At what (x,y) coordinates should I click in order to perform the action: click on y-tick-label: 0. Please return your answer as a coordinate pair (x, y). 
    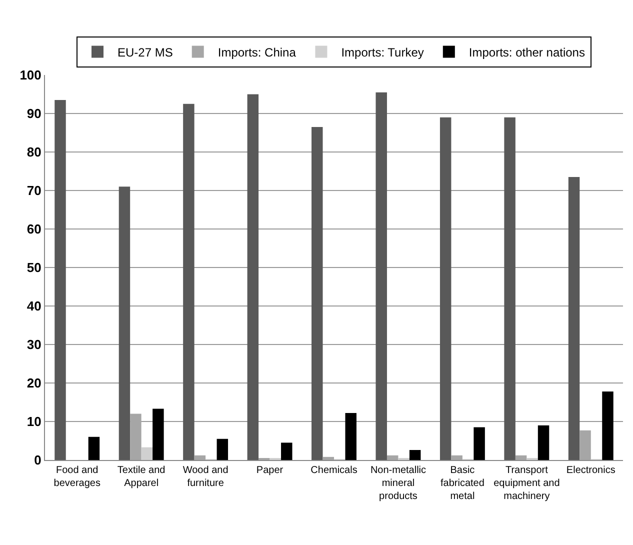
    Looking at the image, I should click on (38, 460).